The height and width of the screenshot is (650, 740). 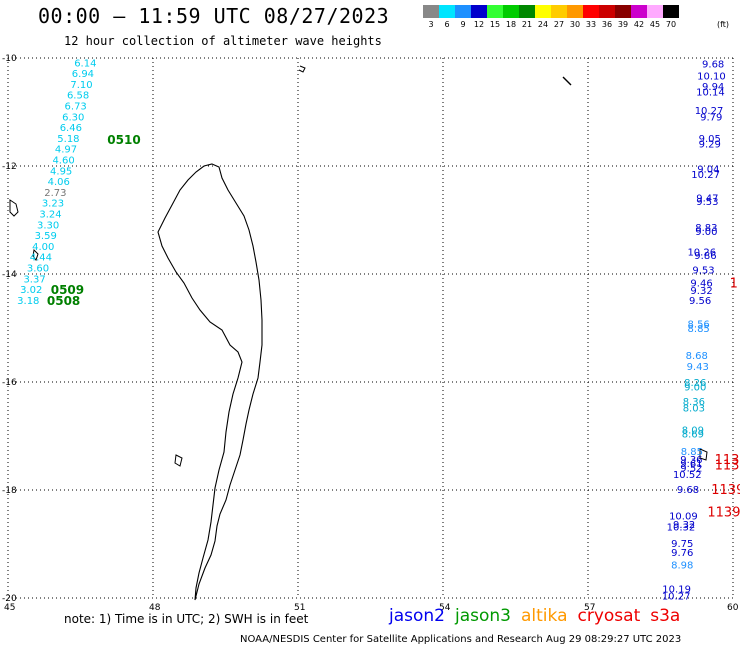 I want to click on legend-swatch: 6, so click(x=447, y=17).